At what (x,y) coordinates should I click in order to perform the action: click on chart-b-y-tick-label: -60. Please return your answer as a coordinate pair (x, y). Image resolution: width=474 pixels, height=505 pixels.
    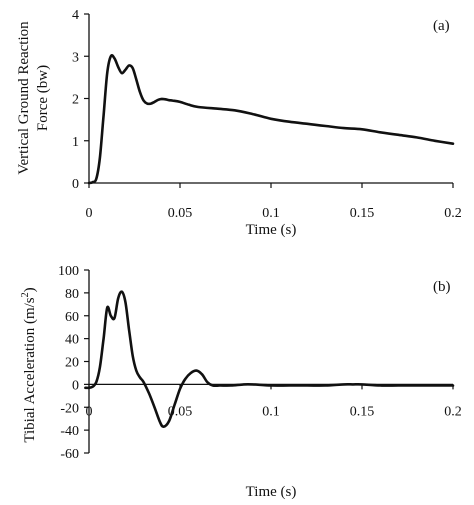
    Looking at the image, I should click on (69, 454).